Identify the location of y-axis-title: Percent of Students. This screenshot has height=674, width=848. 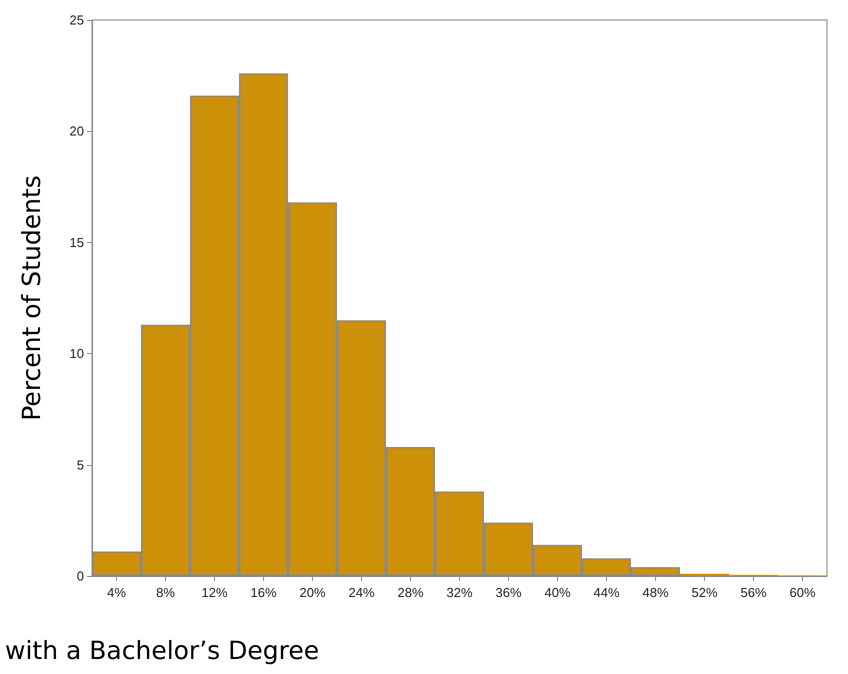
(31, 298).